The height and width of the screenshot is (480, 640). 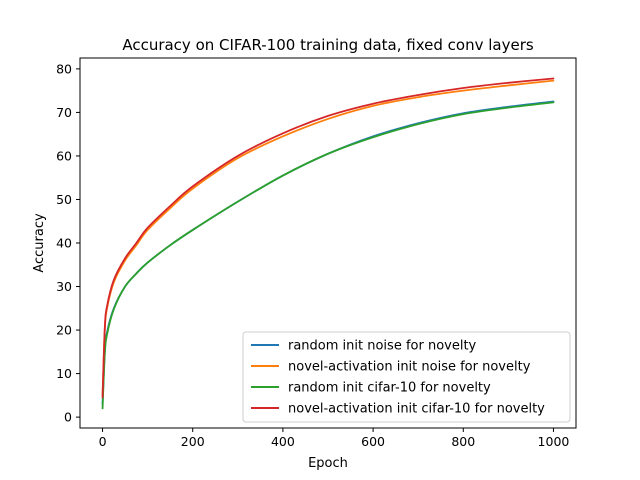 What do you see at coordinates (283, 441) in the screenshot?
I see `x-tick-label: 400` at bounding box center [283, 441].